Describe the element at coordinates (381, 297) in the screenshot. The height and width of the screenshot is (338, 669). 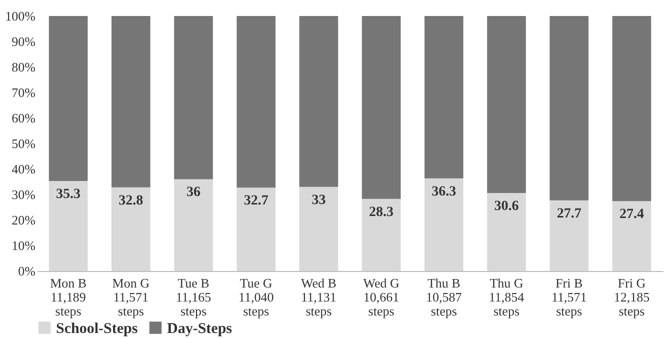
I see `x-tick-label: Wed G 10,661 steps` at that location.